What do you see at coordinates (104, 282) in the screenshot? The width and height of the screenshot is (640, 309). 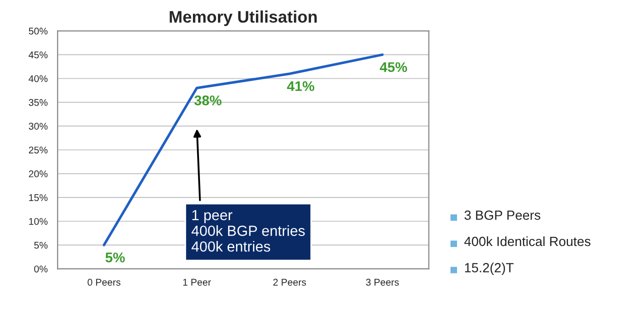 I see `x-tick-label: 0 Peers` at bounding box center [104, 282].